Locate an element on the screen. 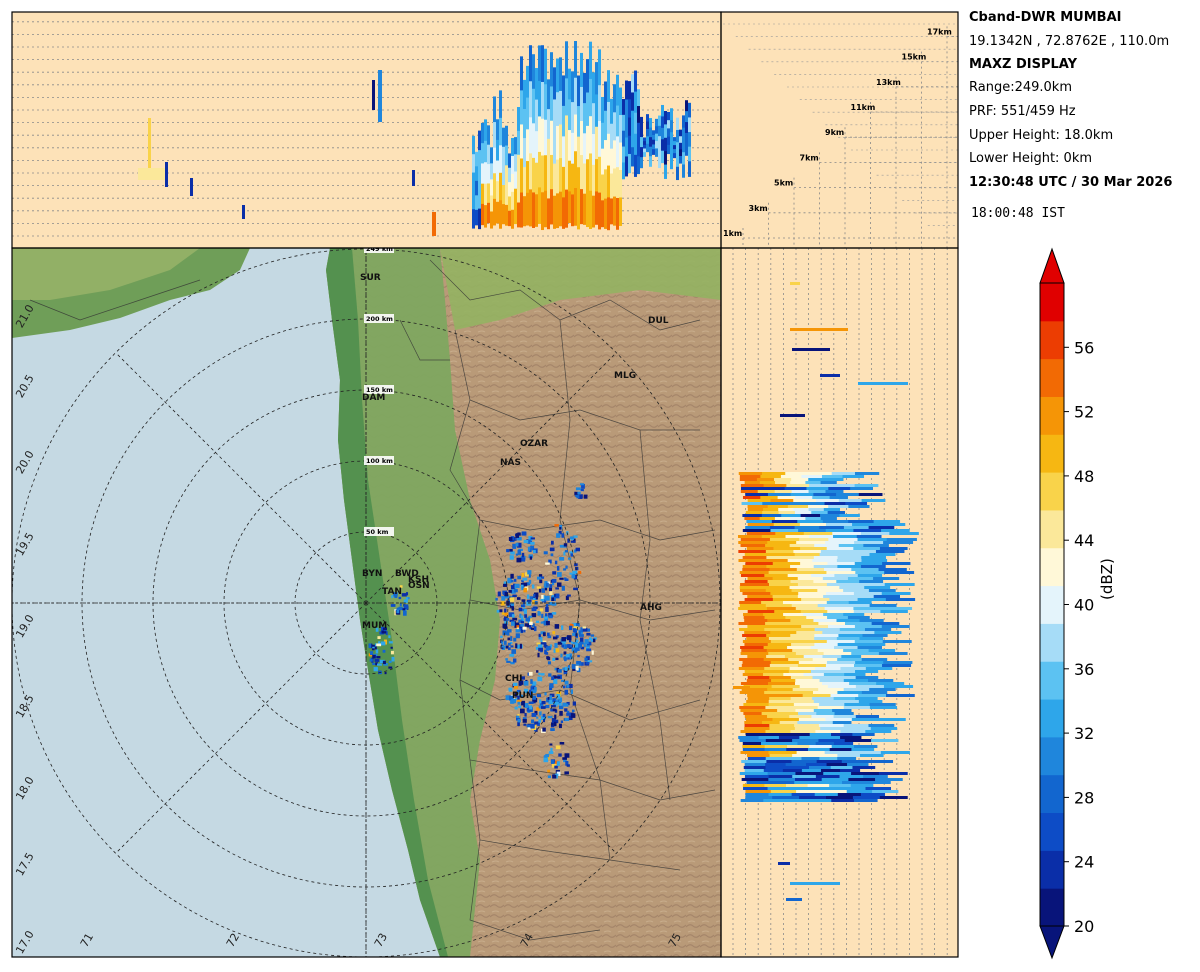 This screenshot has height=972, width=1200. range-radial is located at coordinates (491, 478).